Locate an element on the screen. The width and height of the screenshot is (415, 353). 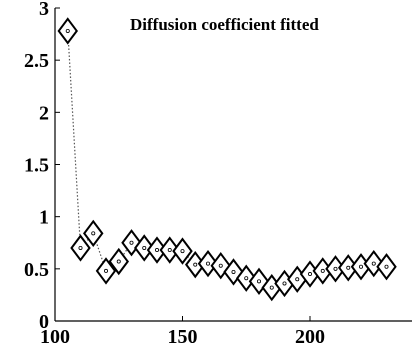
y-tick-label: 1 is located at coordinates (44, 218).